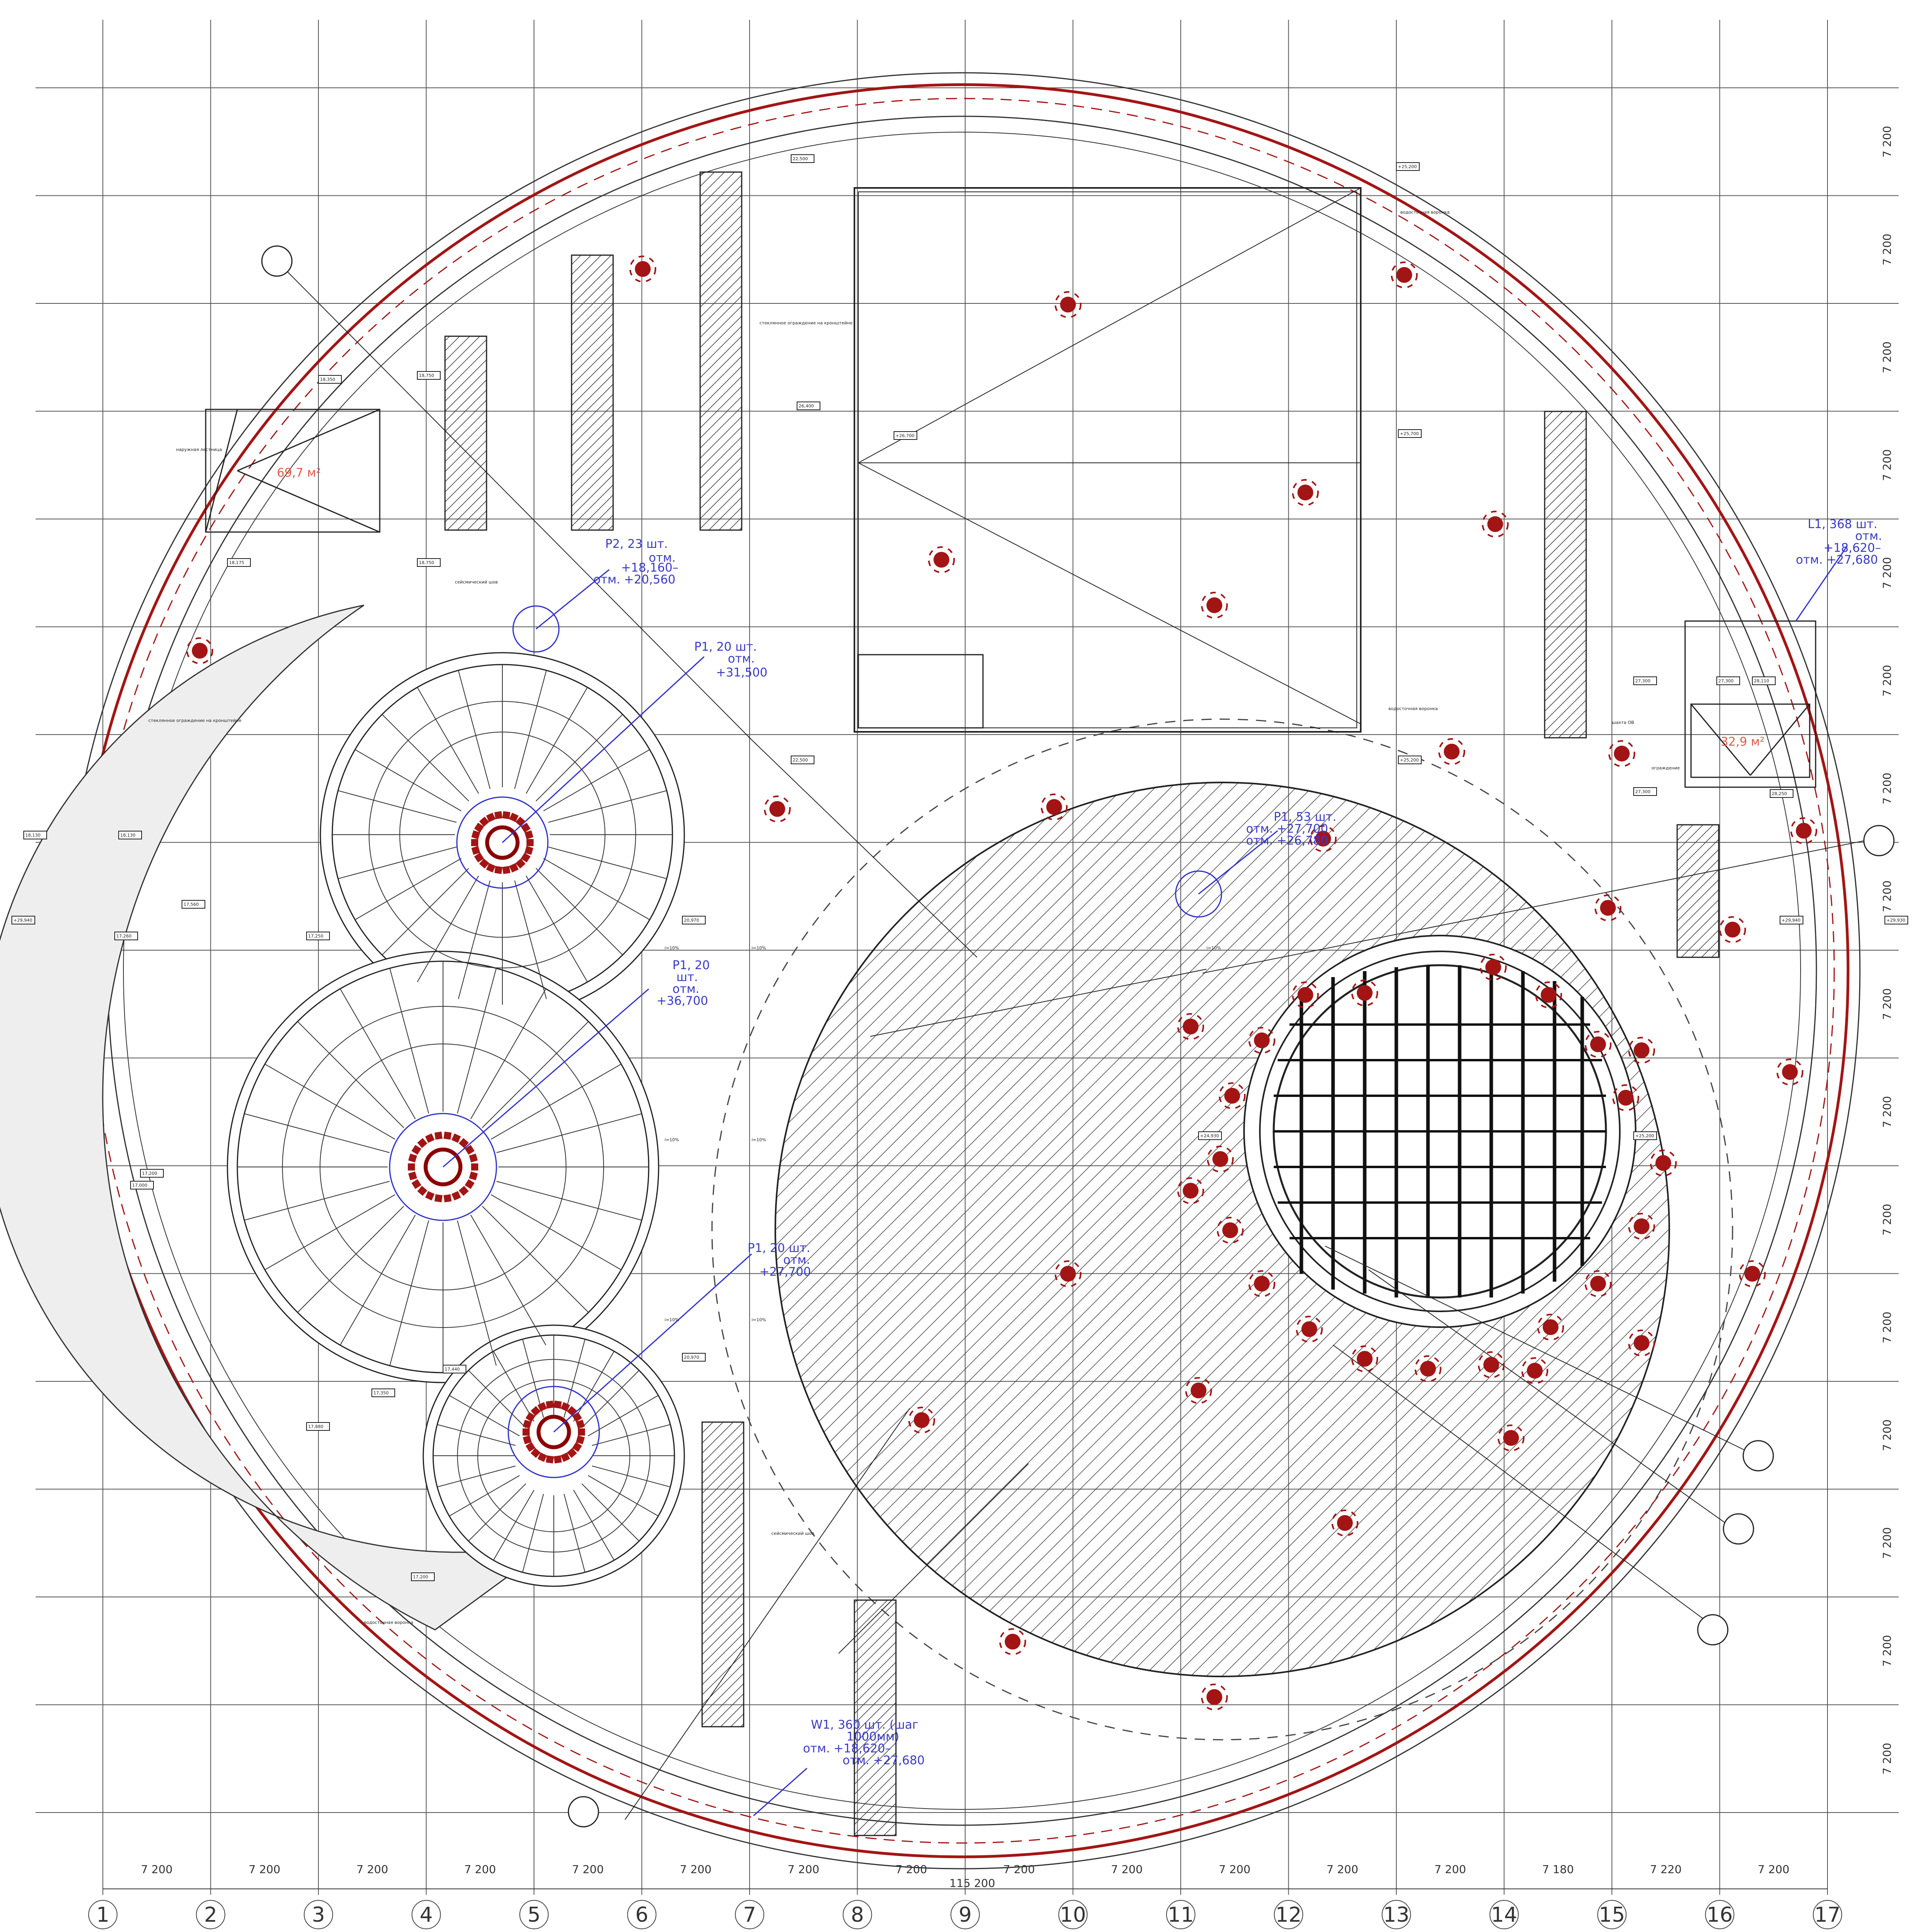 The image size is (1924, 1932). Describe the element at coordinates (1644, 1135) in the screenshot. I see `elevation-value: +25,200` at that location.